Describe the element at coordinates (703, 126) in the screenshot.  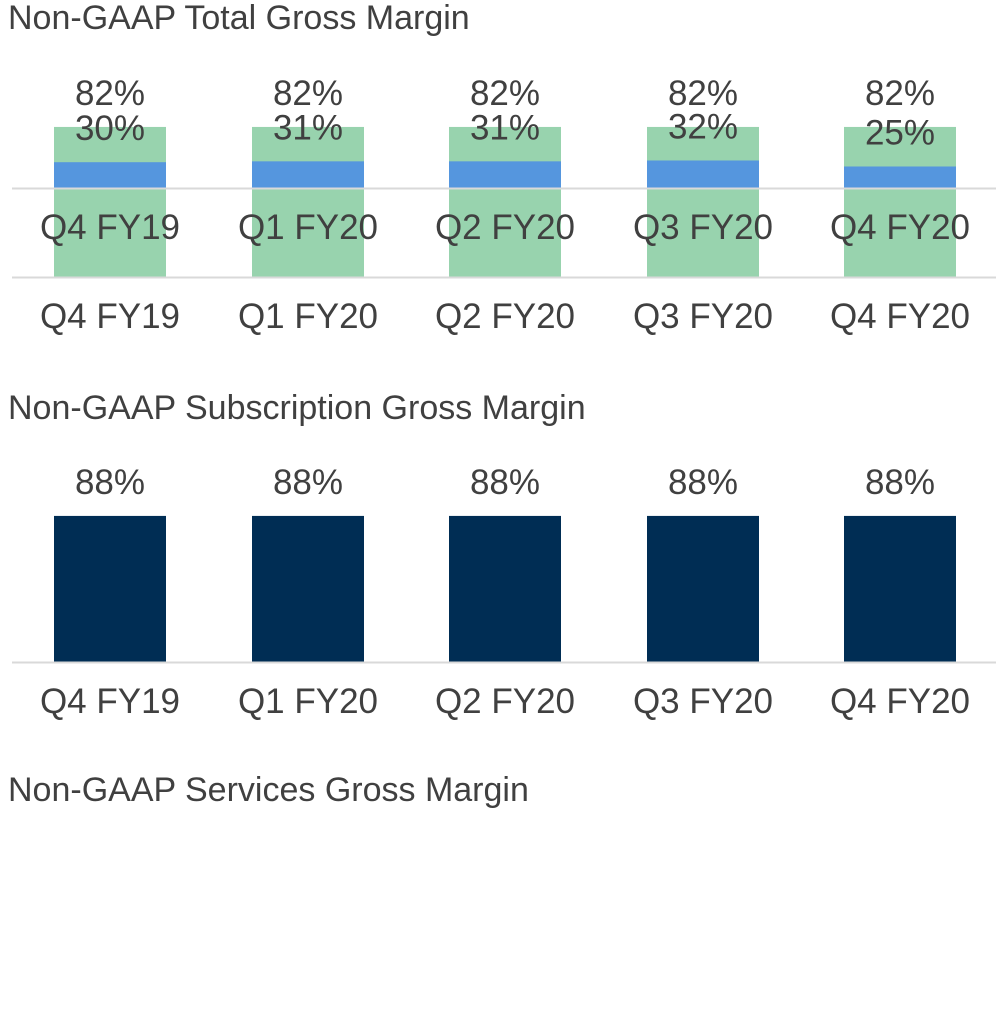
I see `data-label: 32%` at that location.